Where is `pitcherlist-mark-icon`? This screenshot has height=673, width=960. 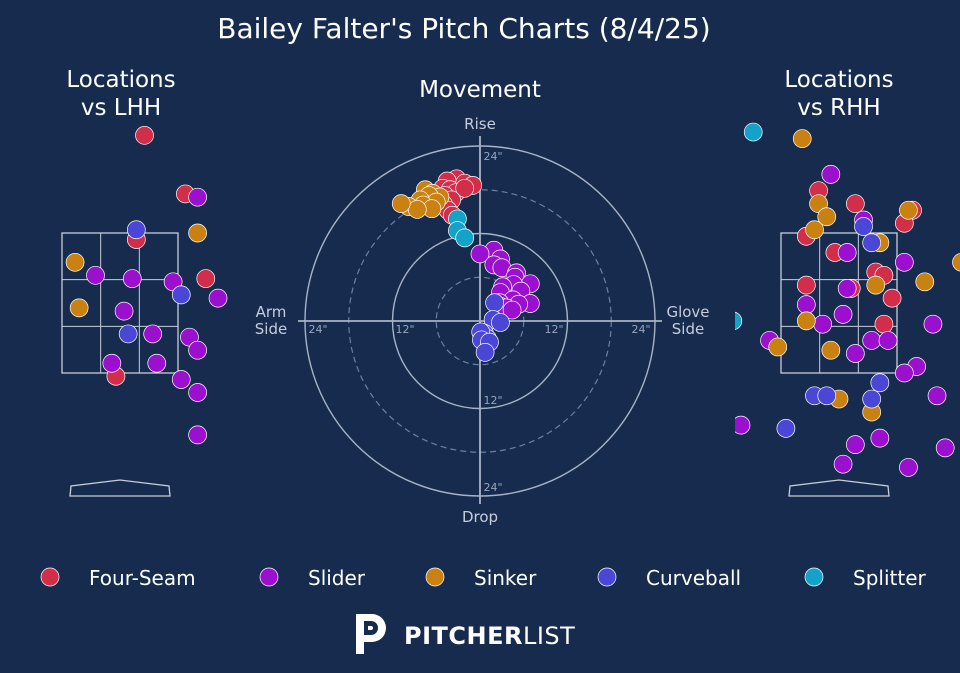
pitcherlist-mark-icon is located at coordinates (371, 634).